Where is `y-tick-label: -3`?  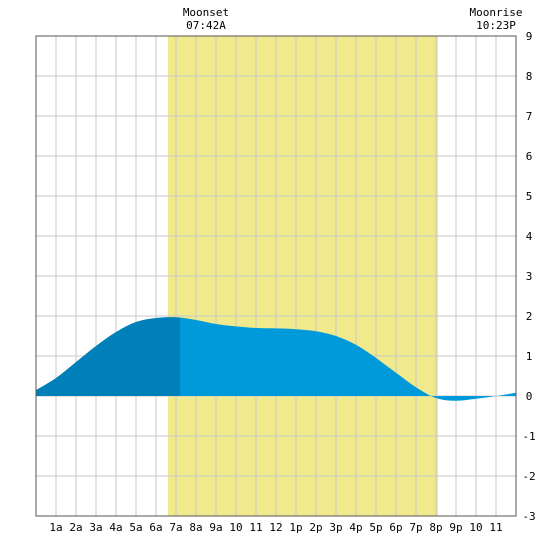 y-tick-label: -3 is located at coordinates (528, 516).